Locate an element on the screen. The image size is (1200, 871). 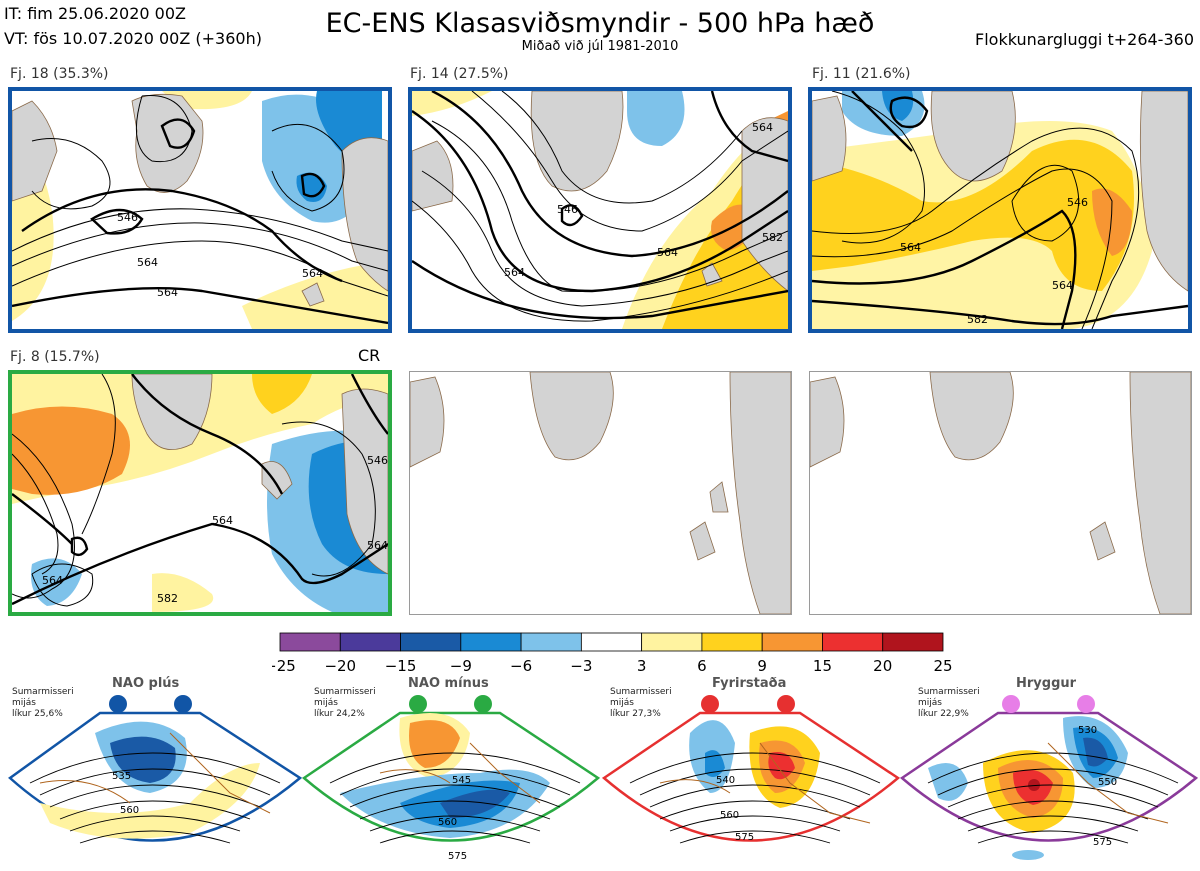
regime-name: Fyrirstaða is located at coordinates (749, 683).